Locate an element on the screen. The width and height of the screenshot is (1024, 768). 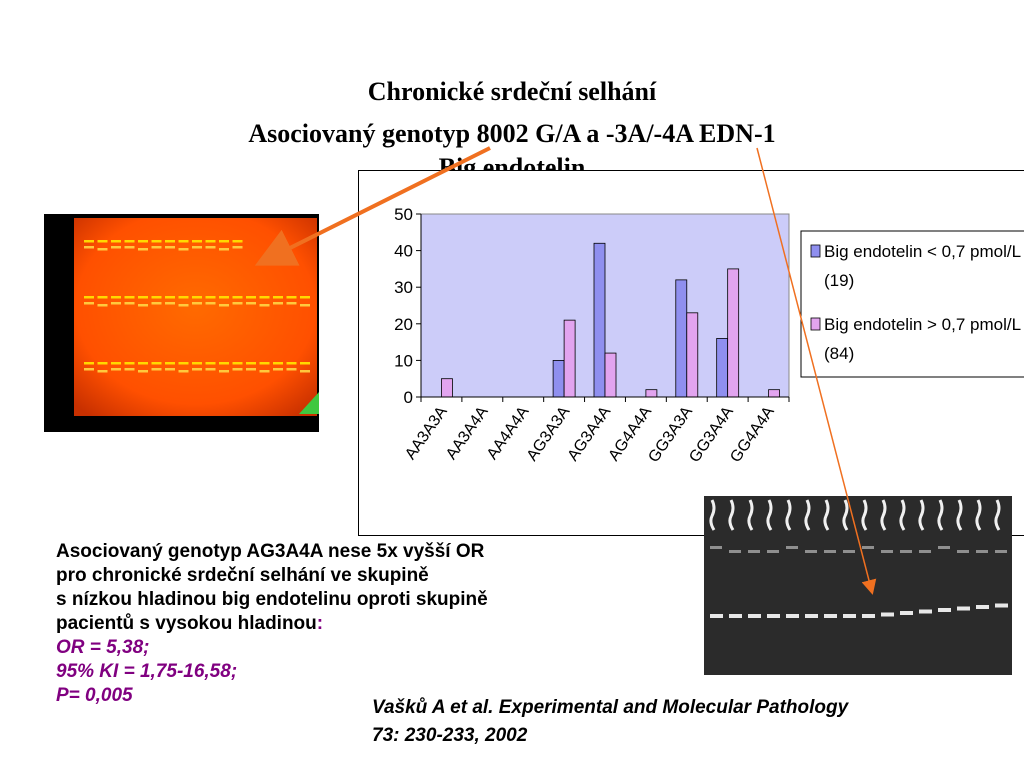
legend-swatch-low is located at coordinates (815, 251).